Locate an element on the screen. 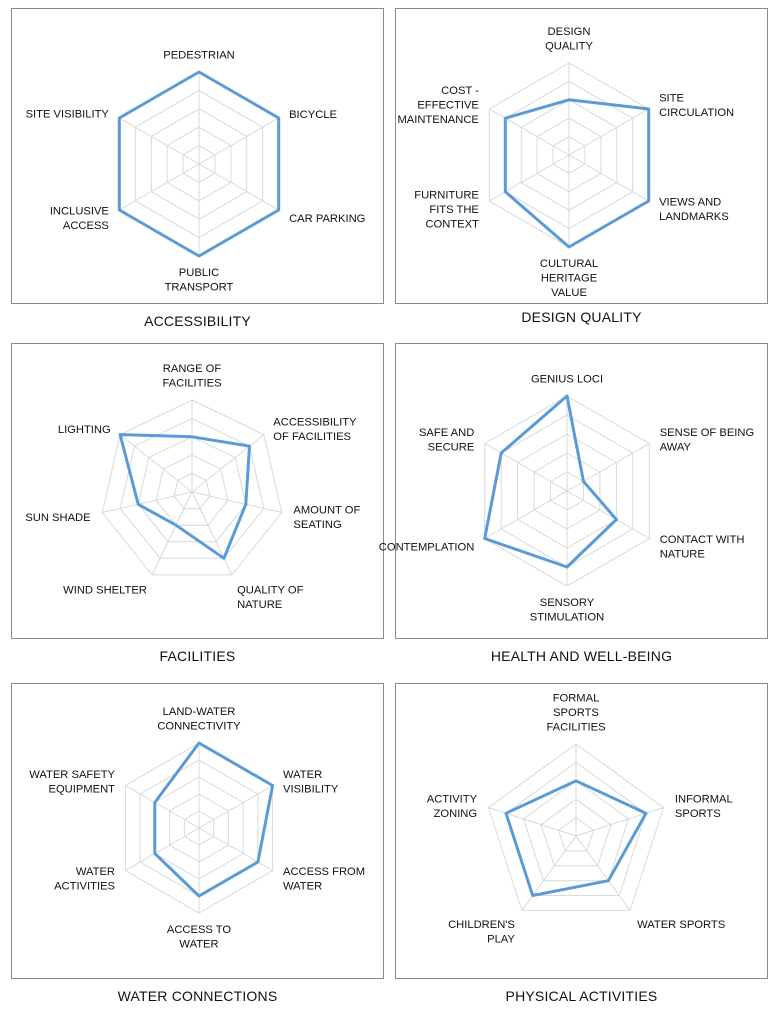  axis-label: FORMAL SPORTS FACILITIES is located at coordinates (575, 713).